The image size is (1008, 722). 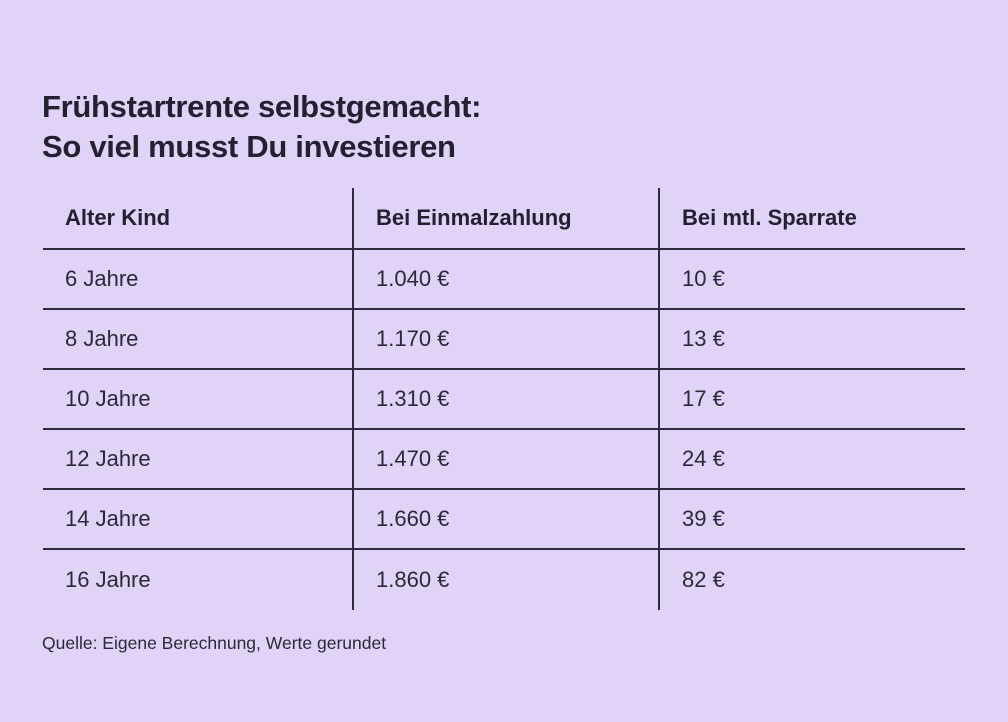 I want to click on table-cell: 82 €, so click(x=811, y=580).